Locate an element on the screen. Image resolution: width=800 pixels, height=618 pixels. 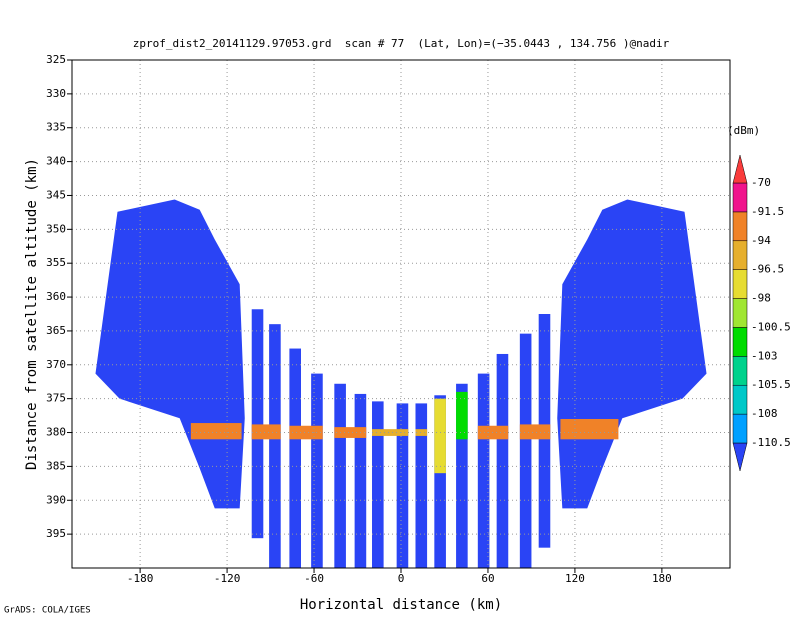
x-tick-label: 120 is located at coordinates (575, 578).